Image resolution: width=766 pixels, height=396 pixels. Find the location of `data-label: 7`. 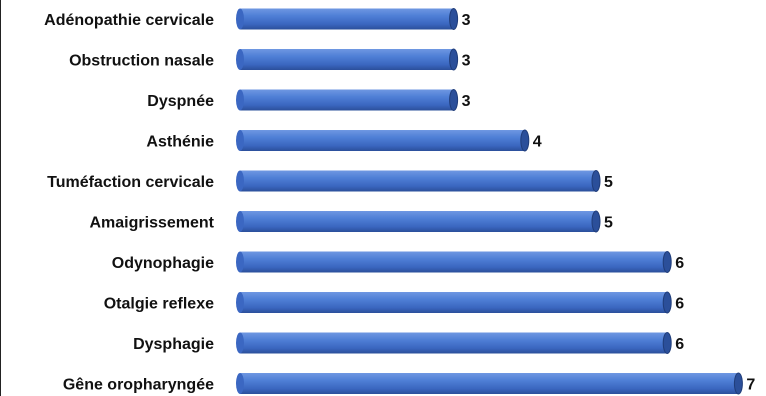

data-label: 7 is located at coordinates (750, 385).